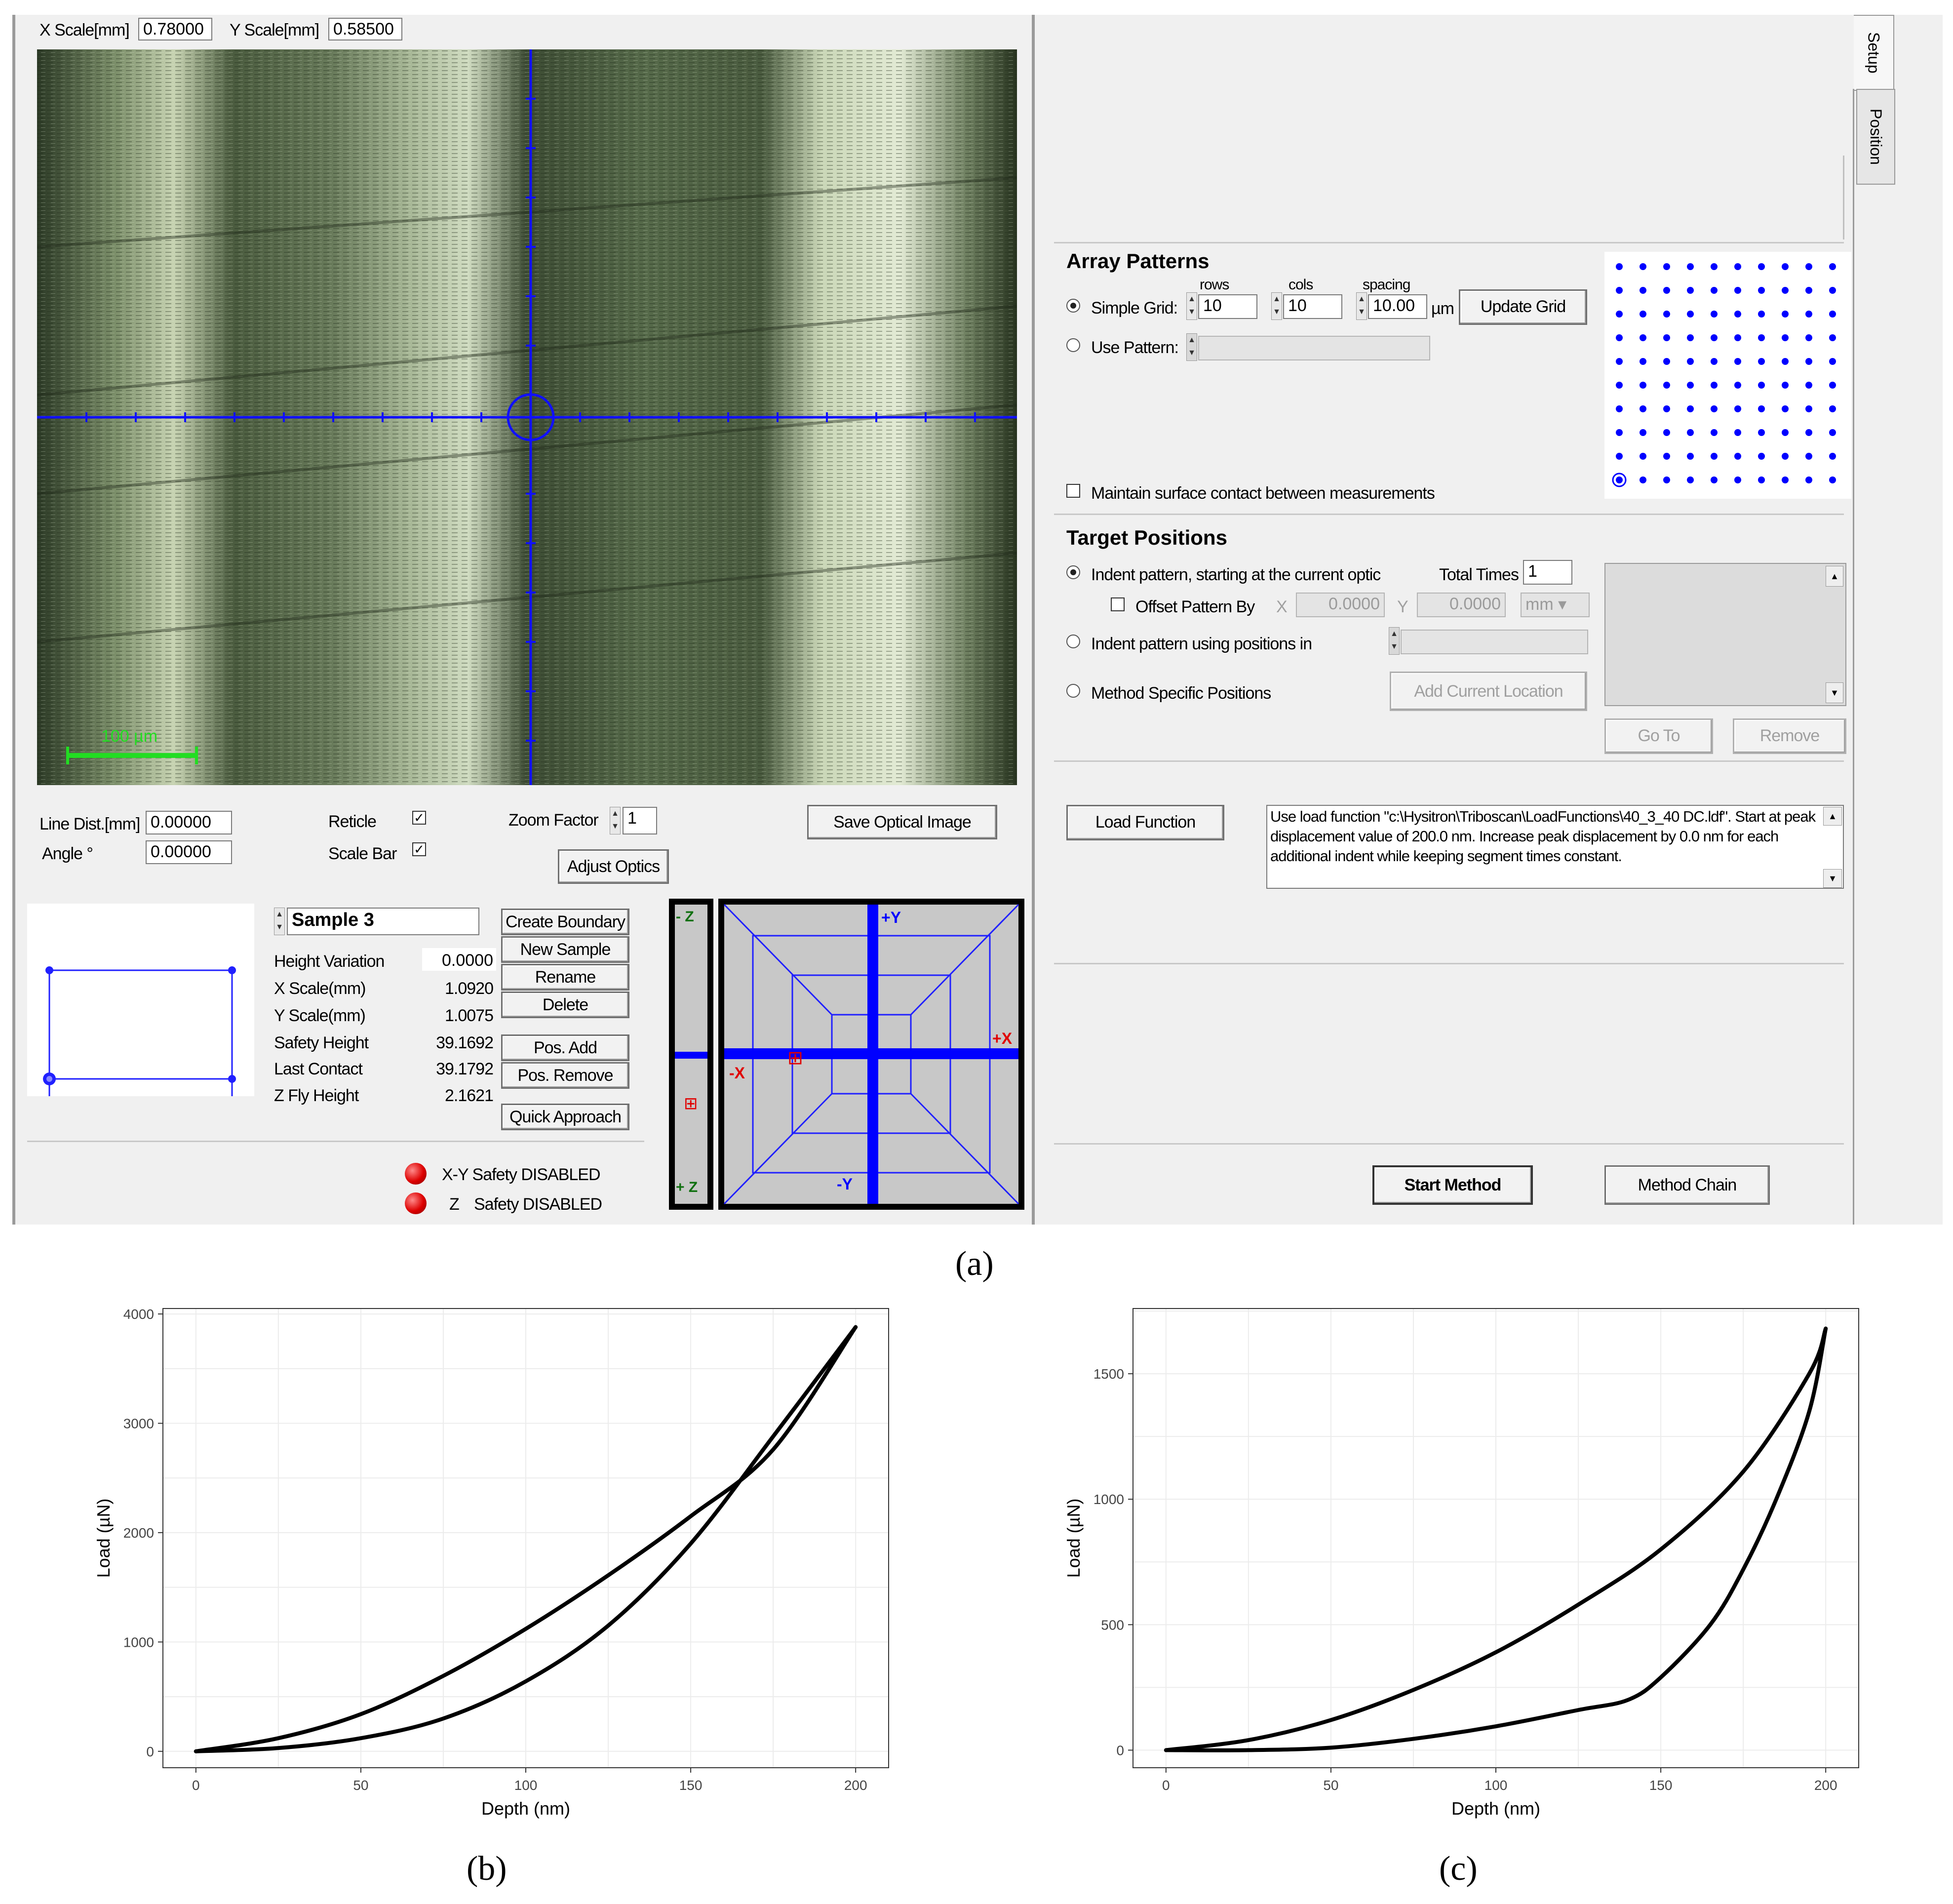 This screenshot has width=1953, height=1904. Describe the element at coordinates (1118, 604) in the screenshot. I see `offset-pattern-checkbox` at that location.